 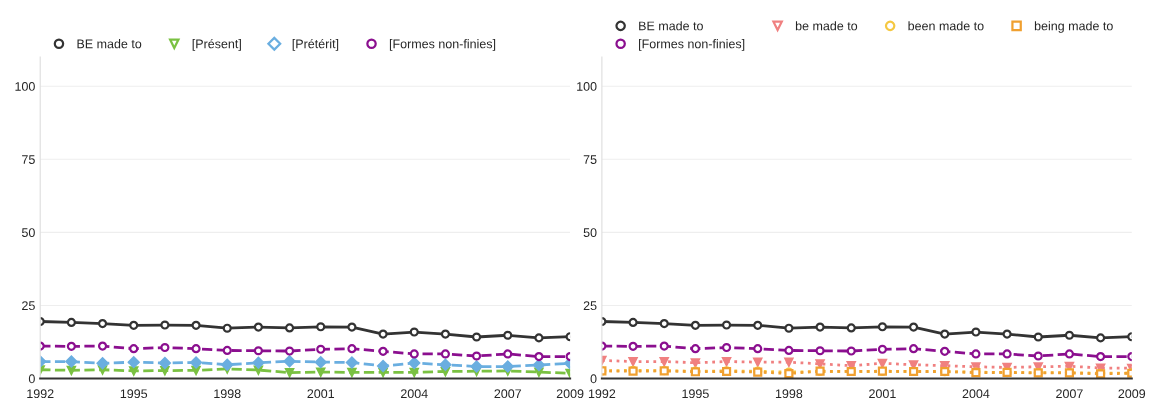 What do you see at coordinates (1073, 27) in the screenshot?
I see `legend-label: being made to` at bounding box center [1073, 27].